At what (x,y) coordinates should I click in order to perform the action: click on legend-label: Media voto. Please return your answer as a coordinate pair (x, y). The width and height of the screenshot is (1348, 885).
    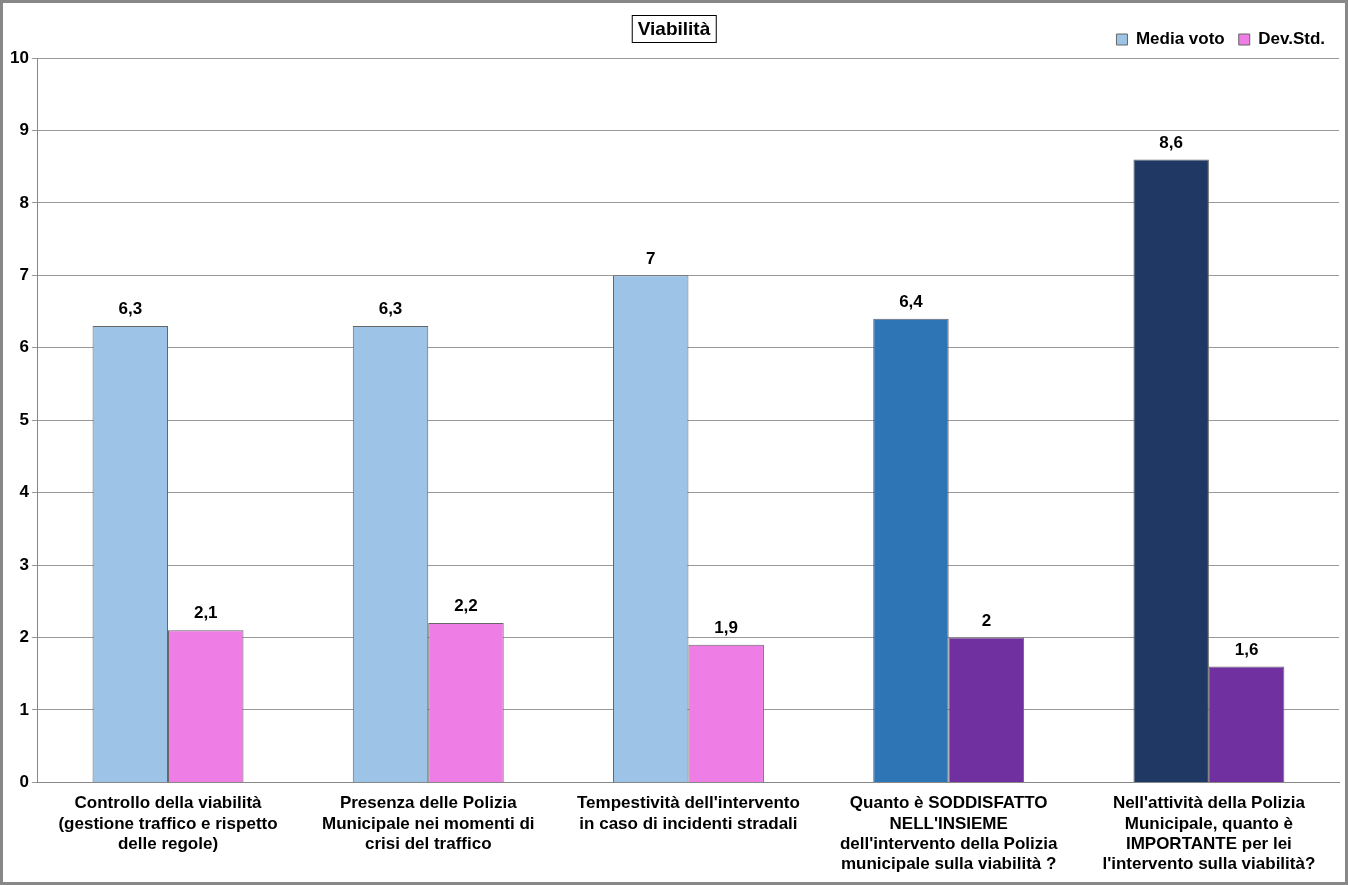
    Looking at the image, I should click on (1180, 39).